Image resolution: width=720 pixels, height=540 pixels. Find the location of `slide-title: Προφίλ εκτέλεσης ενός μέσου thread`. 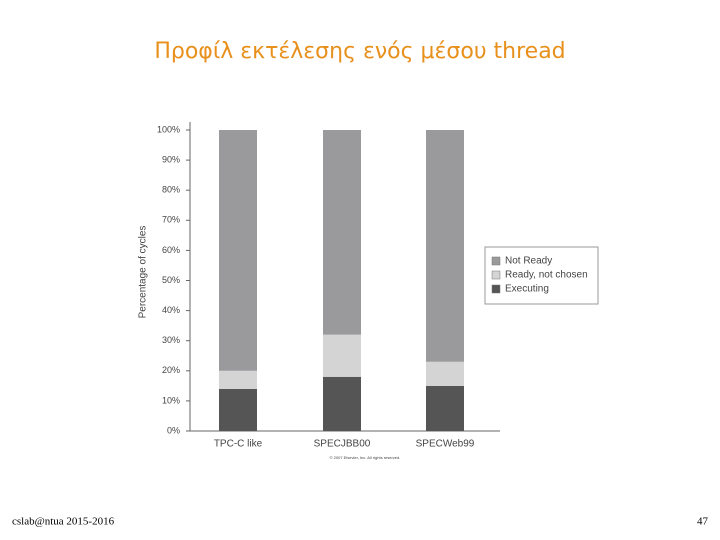

slide-title: Προφίλ εκτέλεσης ενός μέσου thread is located at coordinates (359, 51).